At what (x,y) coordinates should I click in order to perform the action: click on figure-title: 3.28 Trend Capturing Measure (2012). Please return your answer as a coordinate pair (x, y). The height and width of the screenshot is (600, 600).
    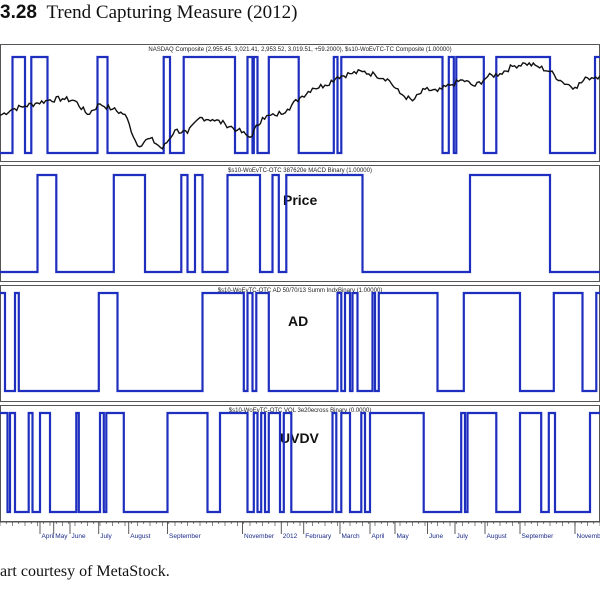
    Looking at the image, I should click on (149, 13).